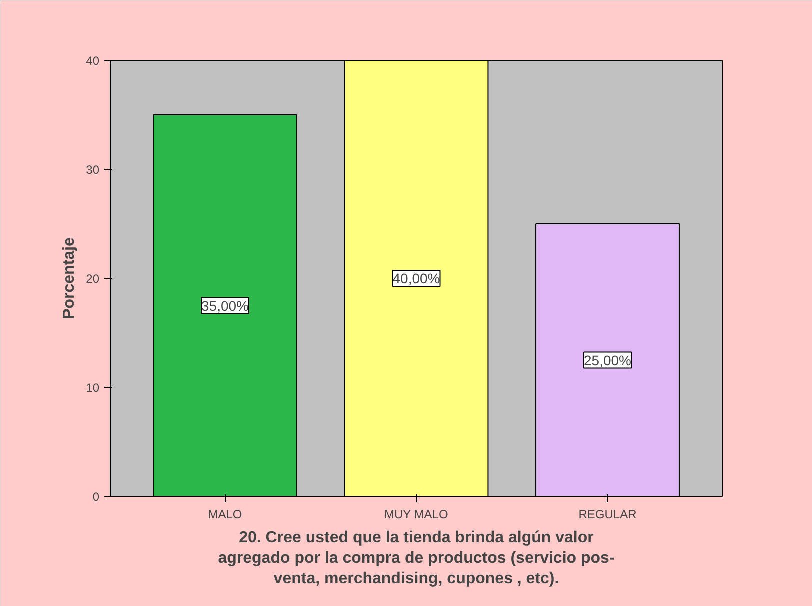 This screenshot has width=812, height=606. Describe the element at coordinates (93, 61) in the screenshot. I see `y-tick-label: 40` at that location.